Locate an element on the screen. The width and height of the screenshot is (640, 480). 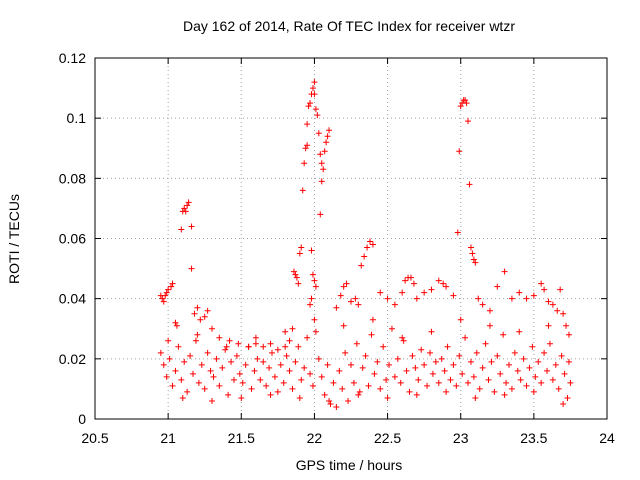
x-tick-label: 24 is located at coordinates (607, 438).